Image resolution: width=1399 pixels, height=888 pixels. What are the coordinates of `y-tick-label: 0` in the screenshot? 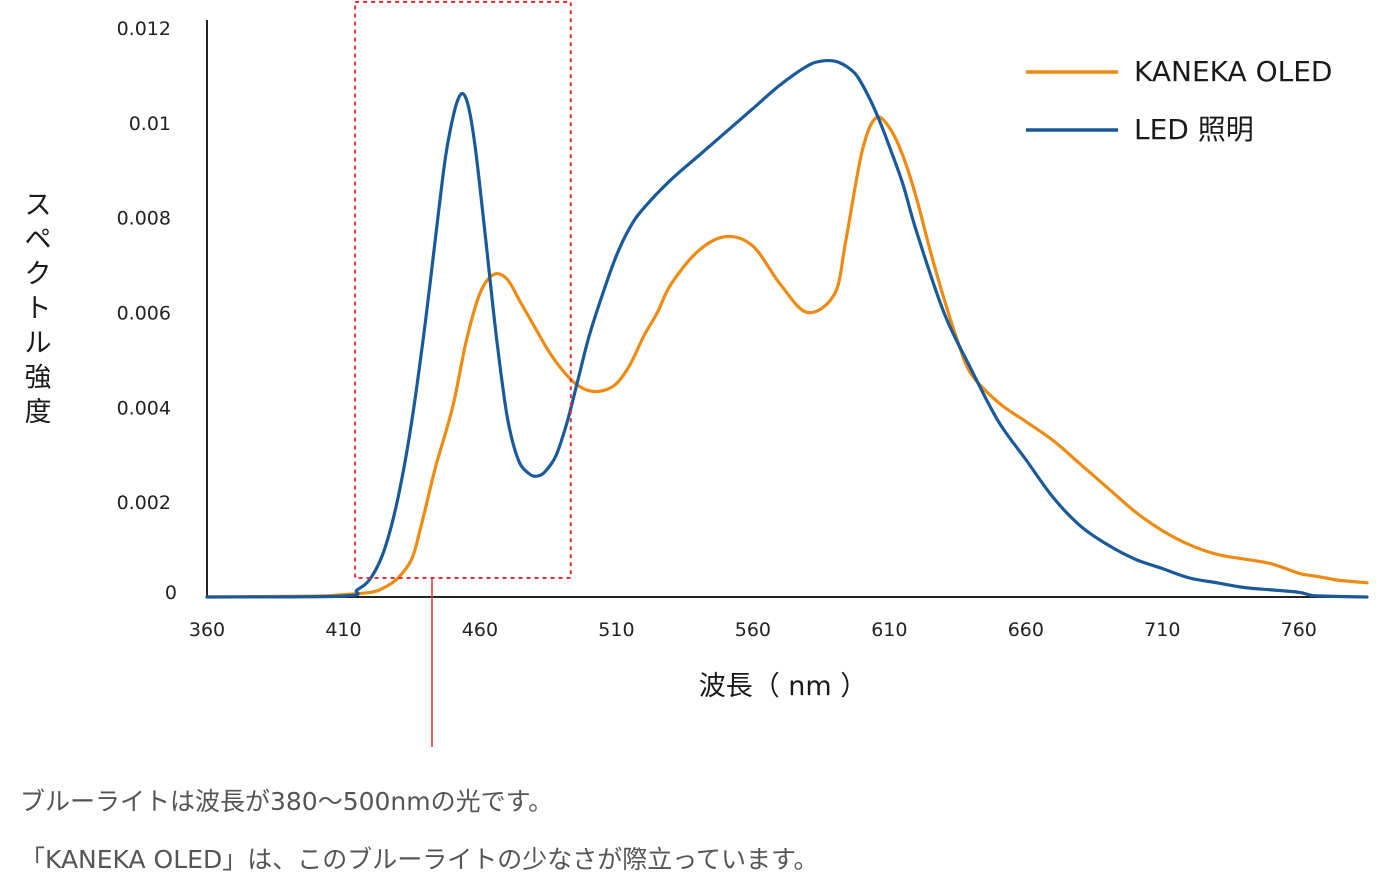 It's located at (171, 593).